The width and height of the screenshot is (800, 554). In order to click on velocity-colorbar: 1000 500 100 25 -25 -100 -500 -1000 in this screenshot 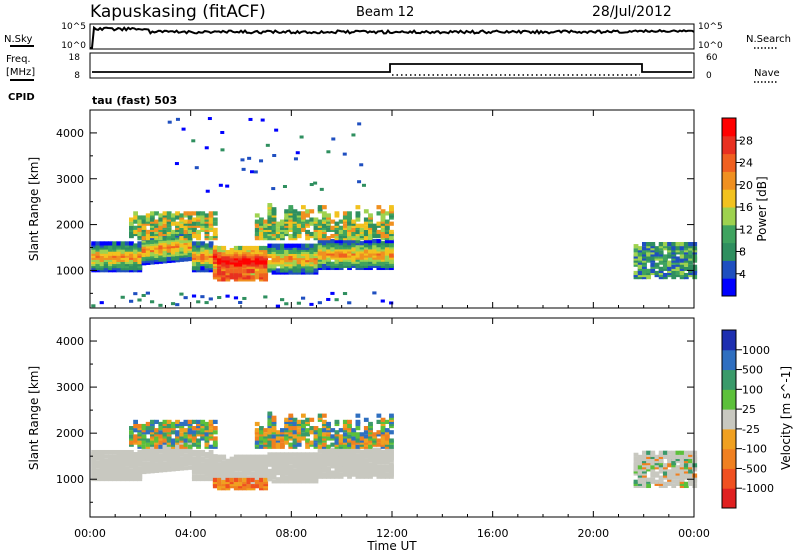, I will do `click(747, 419)`.